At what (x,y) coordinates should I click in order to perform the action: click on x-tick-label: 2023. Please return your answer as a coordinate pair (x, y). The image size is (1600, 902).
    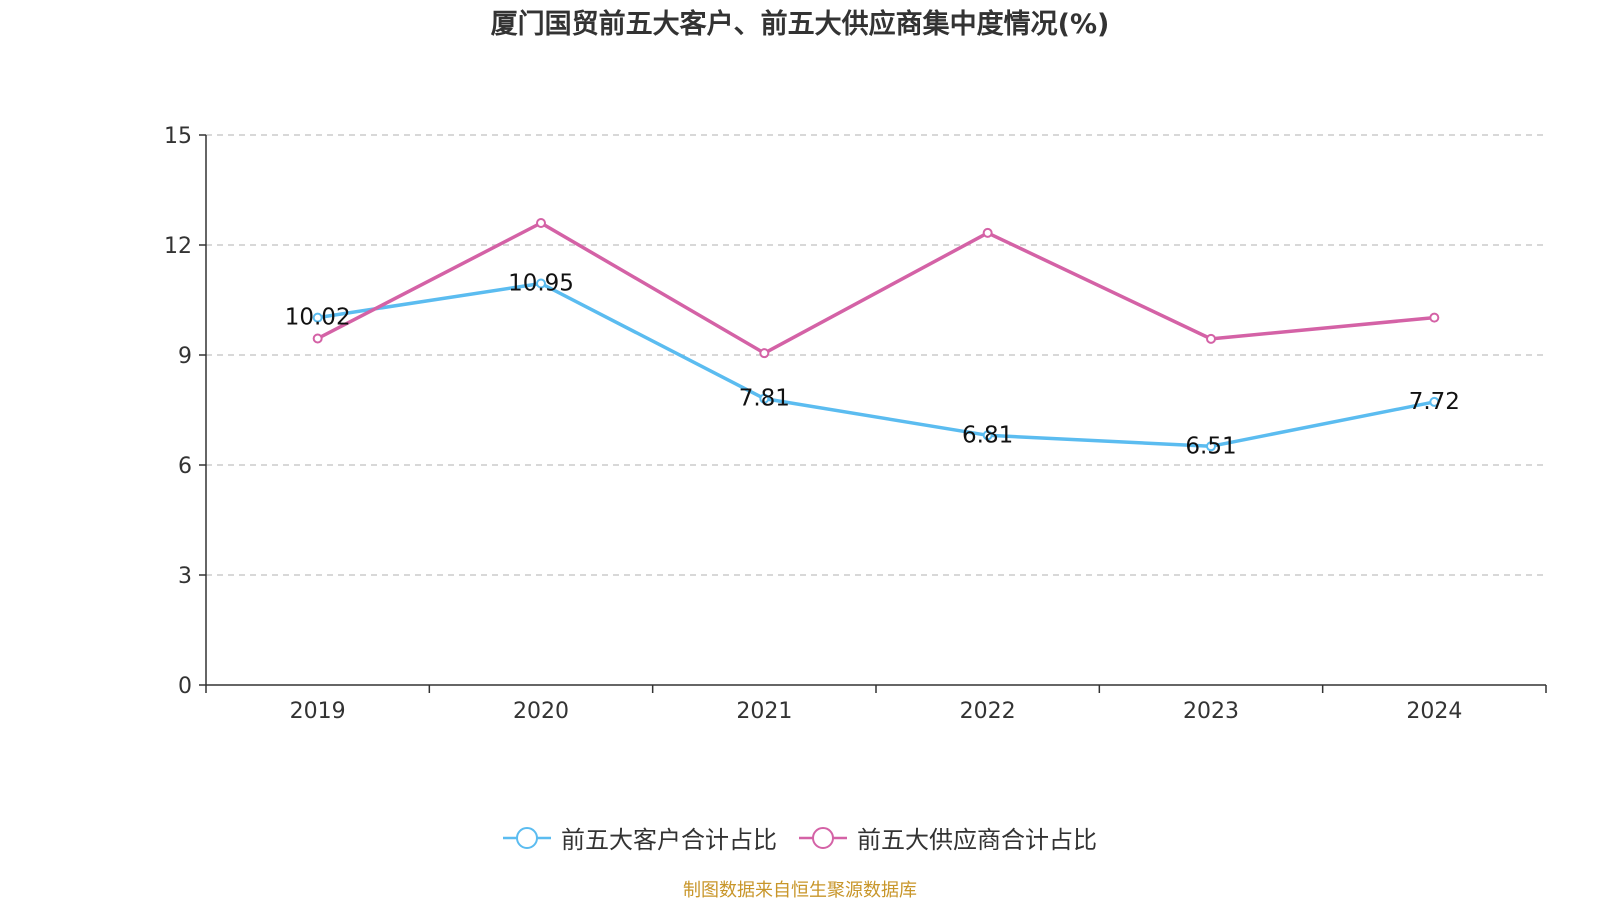
    Looking at the image, I should click on (1211, 711).